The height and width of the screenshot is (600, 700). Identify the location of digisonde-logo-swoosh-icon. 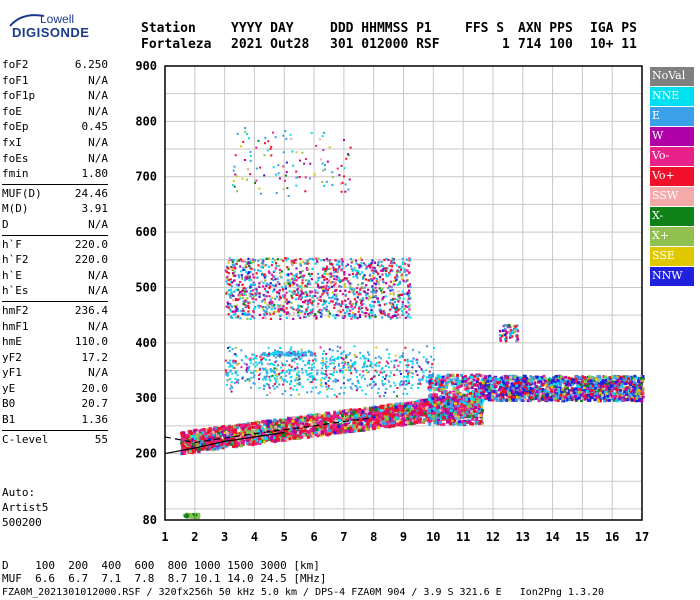
(27, 20).